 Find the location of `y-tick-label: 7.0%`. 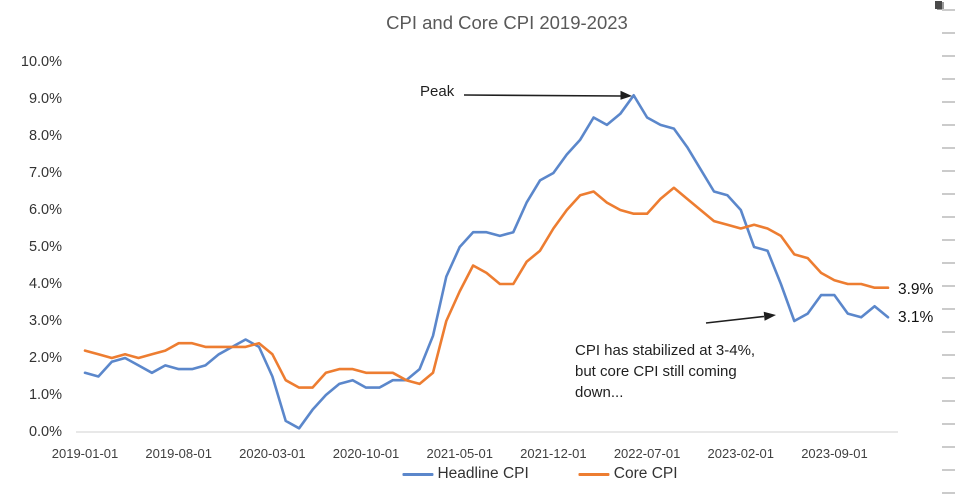

y-tick-label: 7.0% is located at coordinates (45, 173).